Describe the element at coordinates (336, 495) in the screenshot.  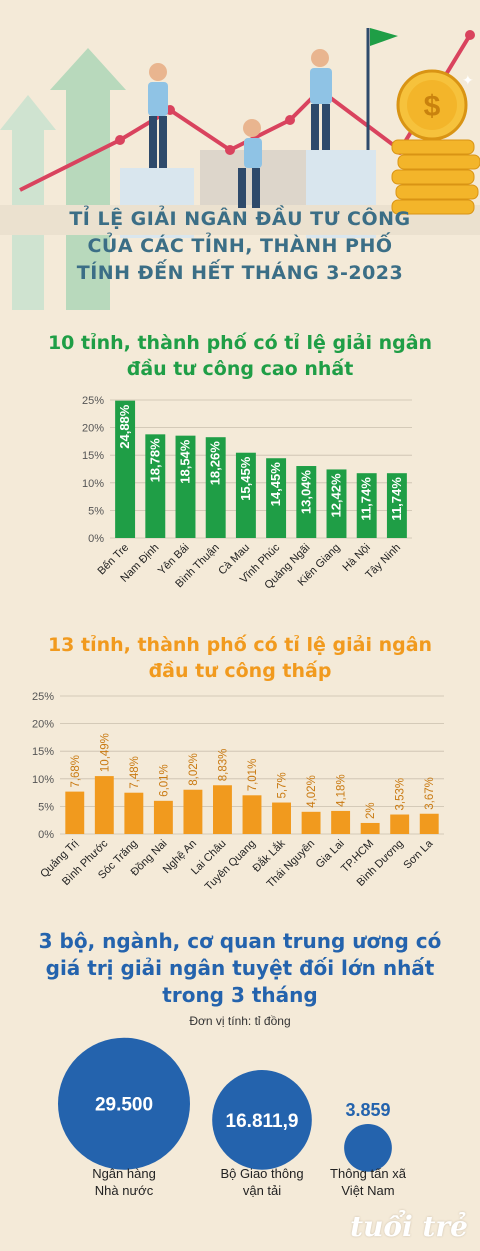
I see `data-label: 12,42%` at that location.